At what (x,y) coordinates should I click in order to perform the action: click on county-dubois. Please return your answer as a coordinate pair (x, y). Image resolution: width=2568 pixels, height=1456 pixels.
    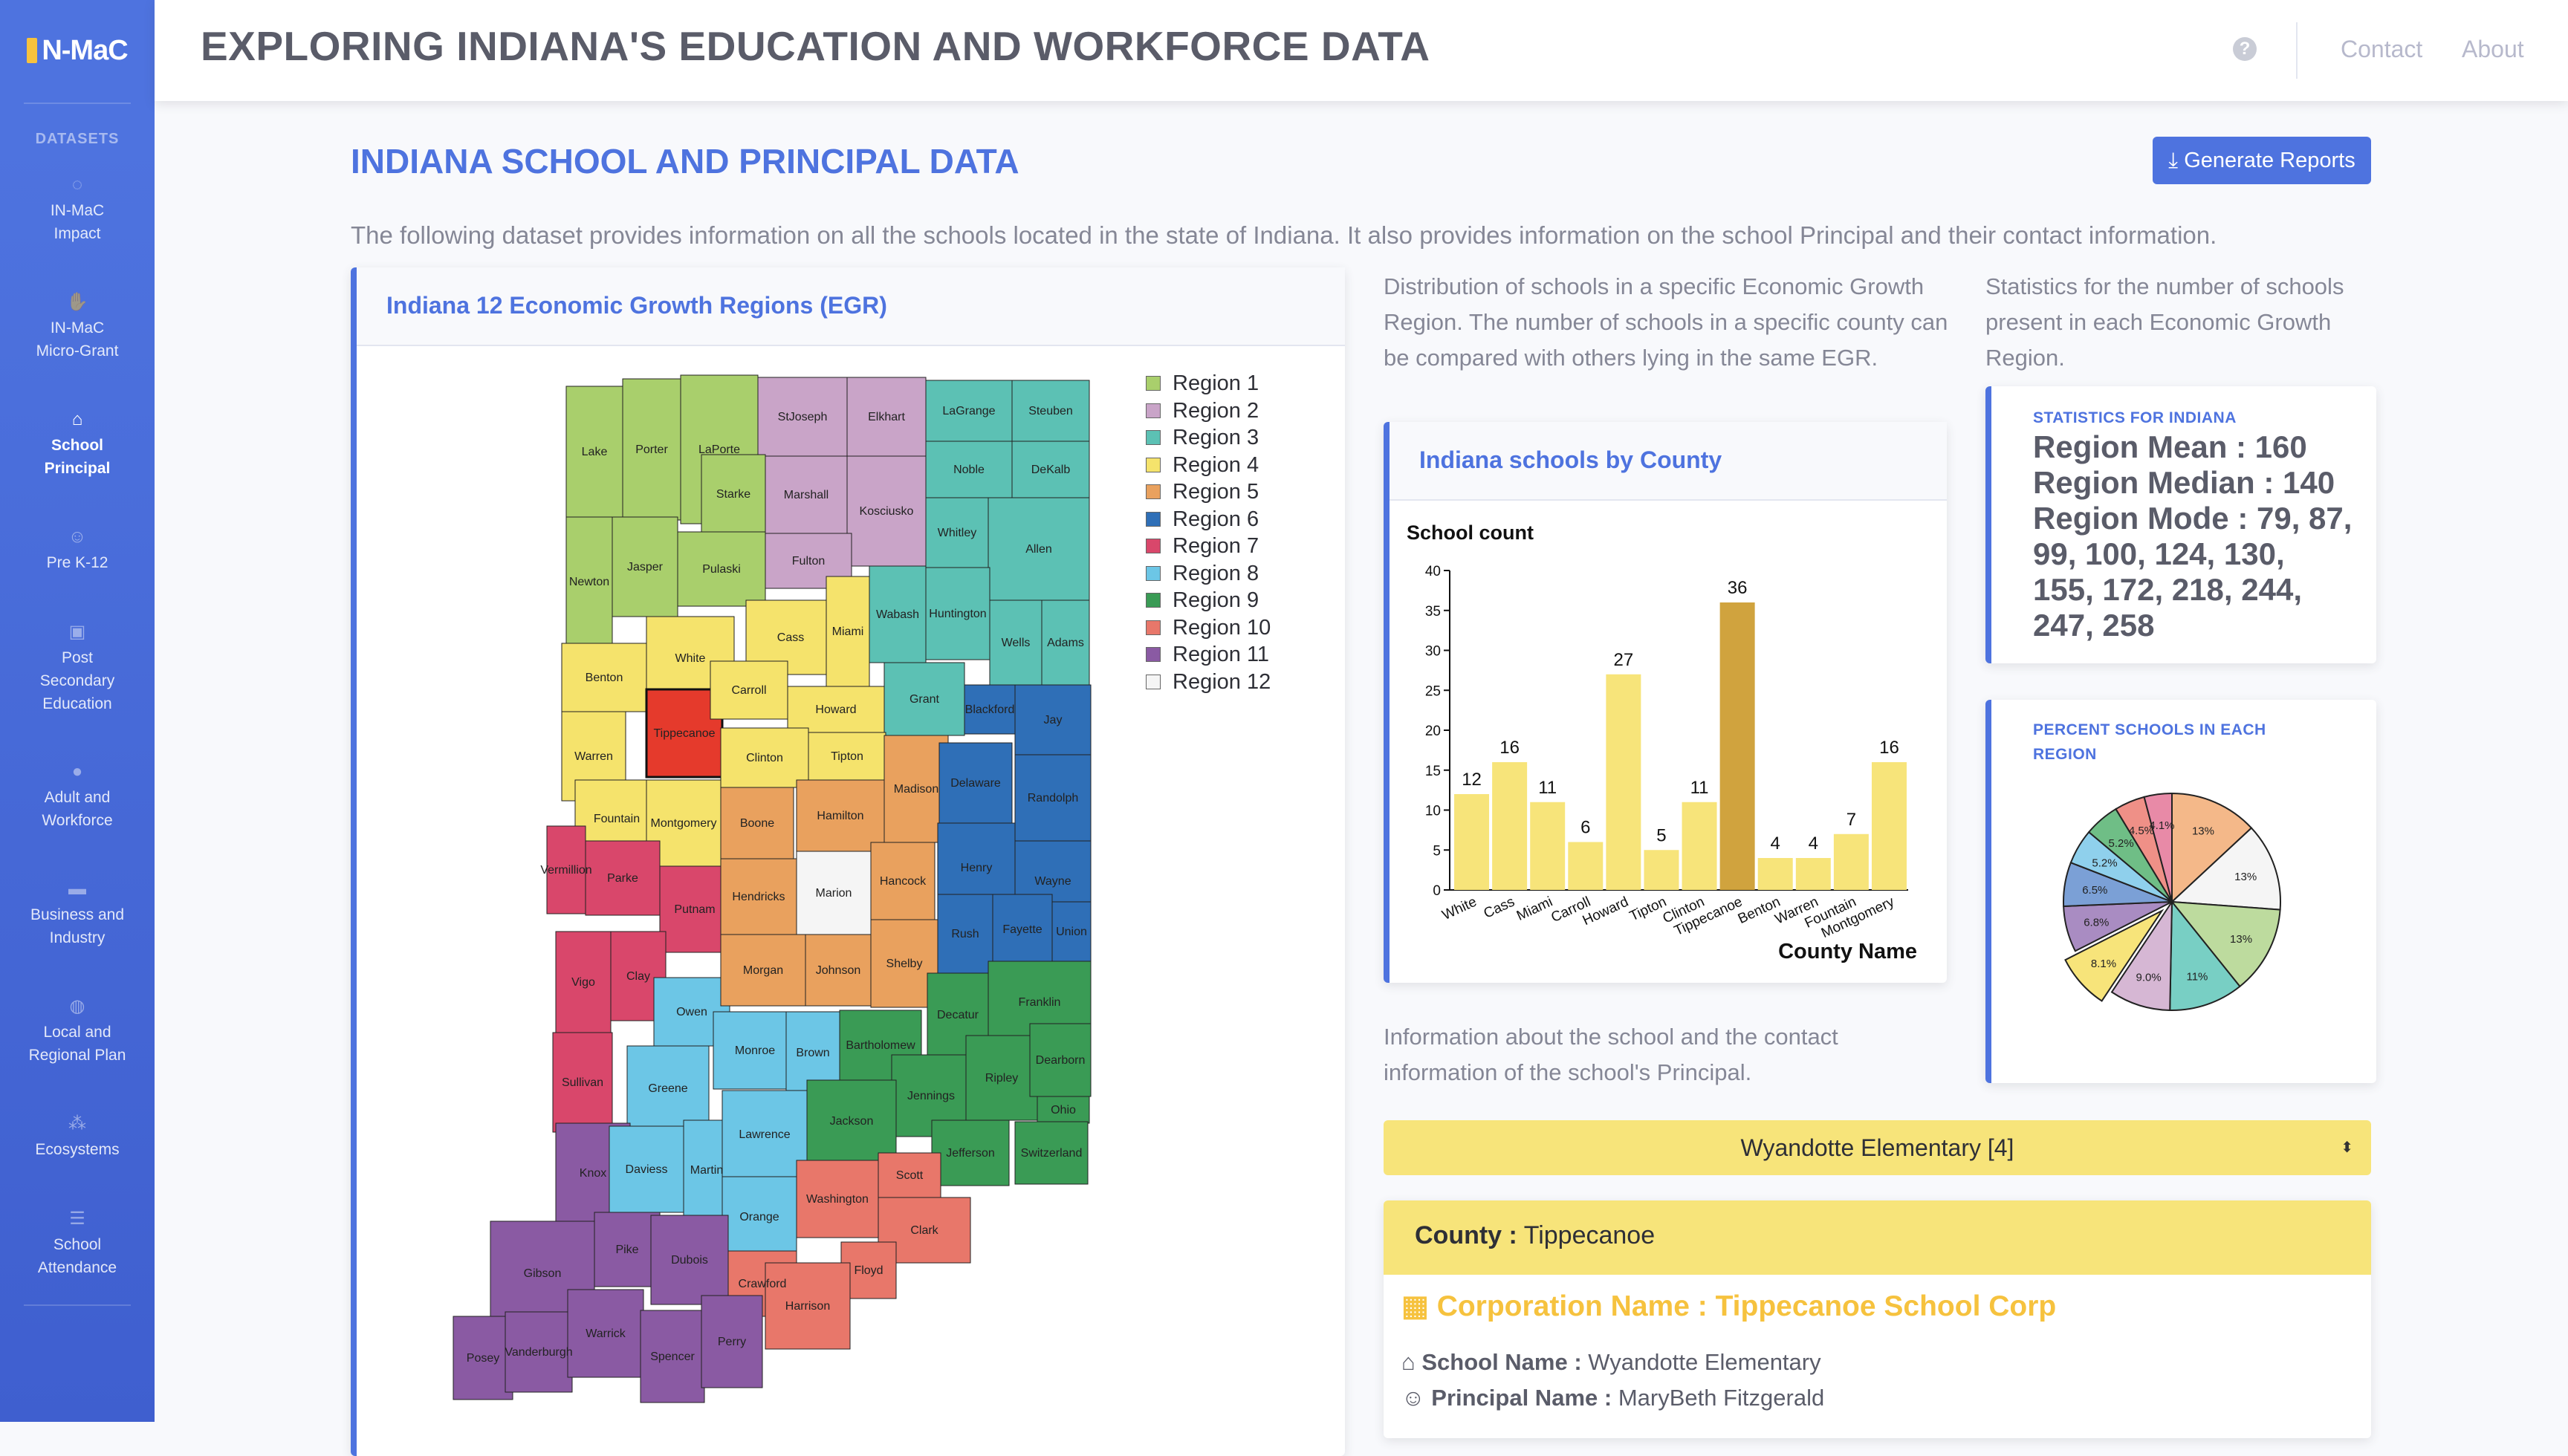
    Looking at the image, I should click on (689, 1260).